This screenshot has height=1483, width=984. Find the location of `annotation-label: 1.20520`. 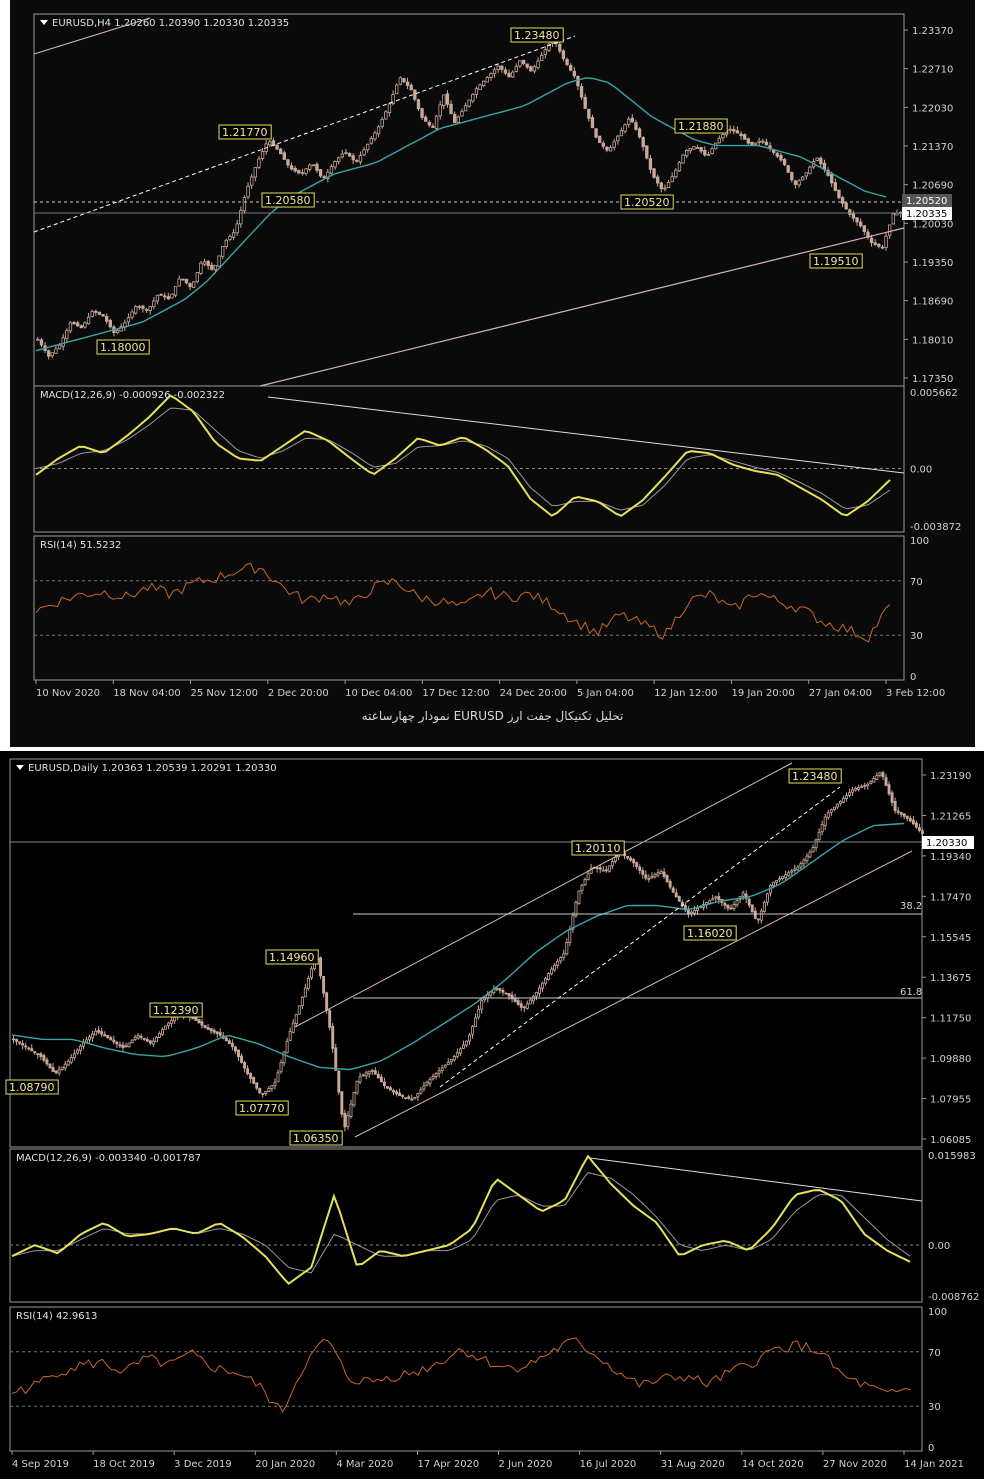

annotation-label: 1.20520 is located at coordinates (647, 202).